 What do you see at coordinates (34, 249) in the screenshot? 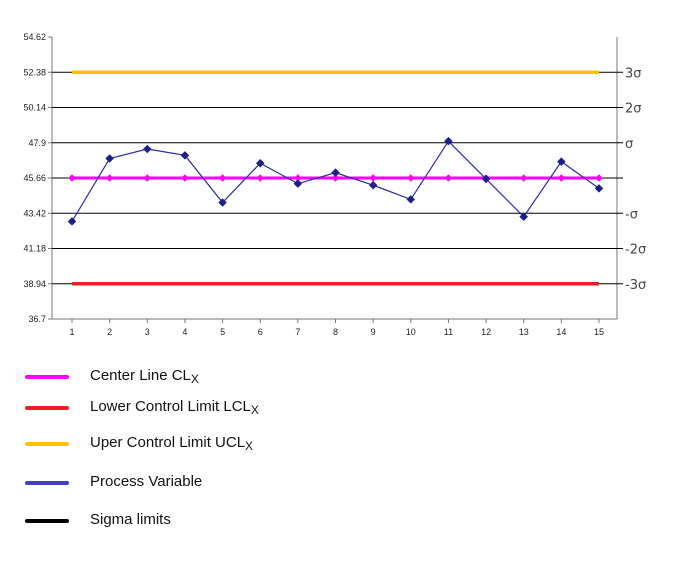
I see `y-tick-label: 41.18` at bounding box center [34, 249].